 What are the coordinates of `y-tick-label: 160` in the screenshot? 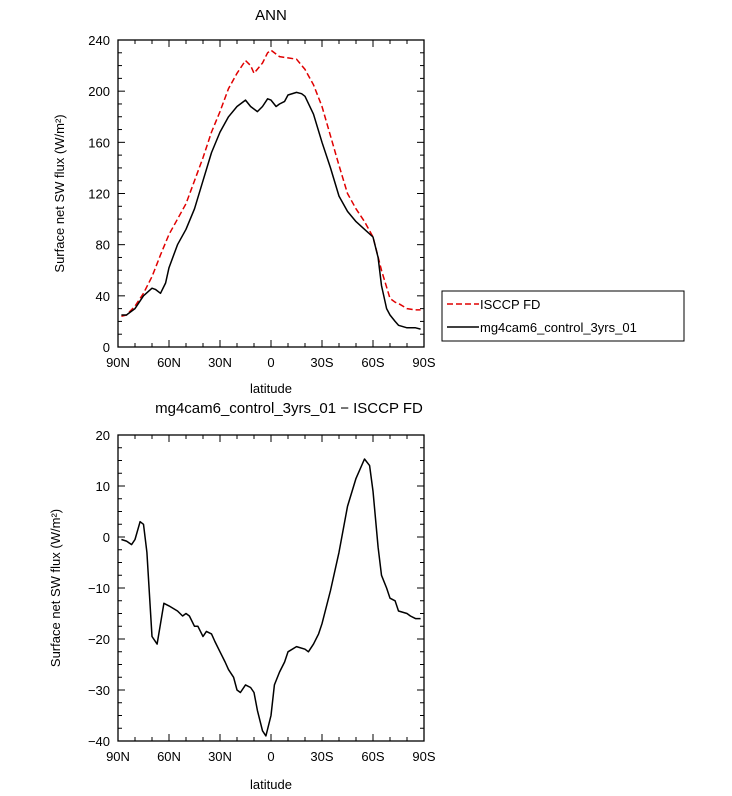 It's located at (99, 142).